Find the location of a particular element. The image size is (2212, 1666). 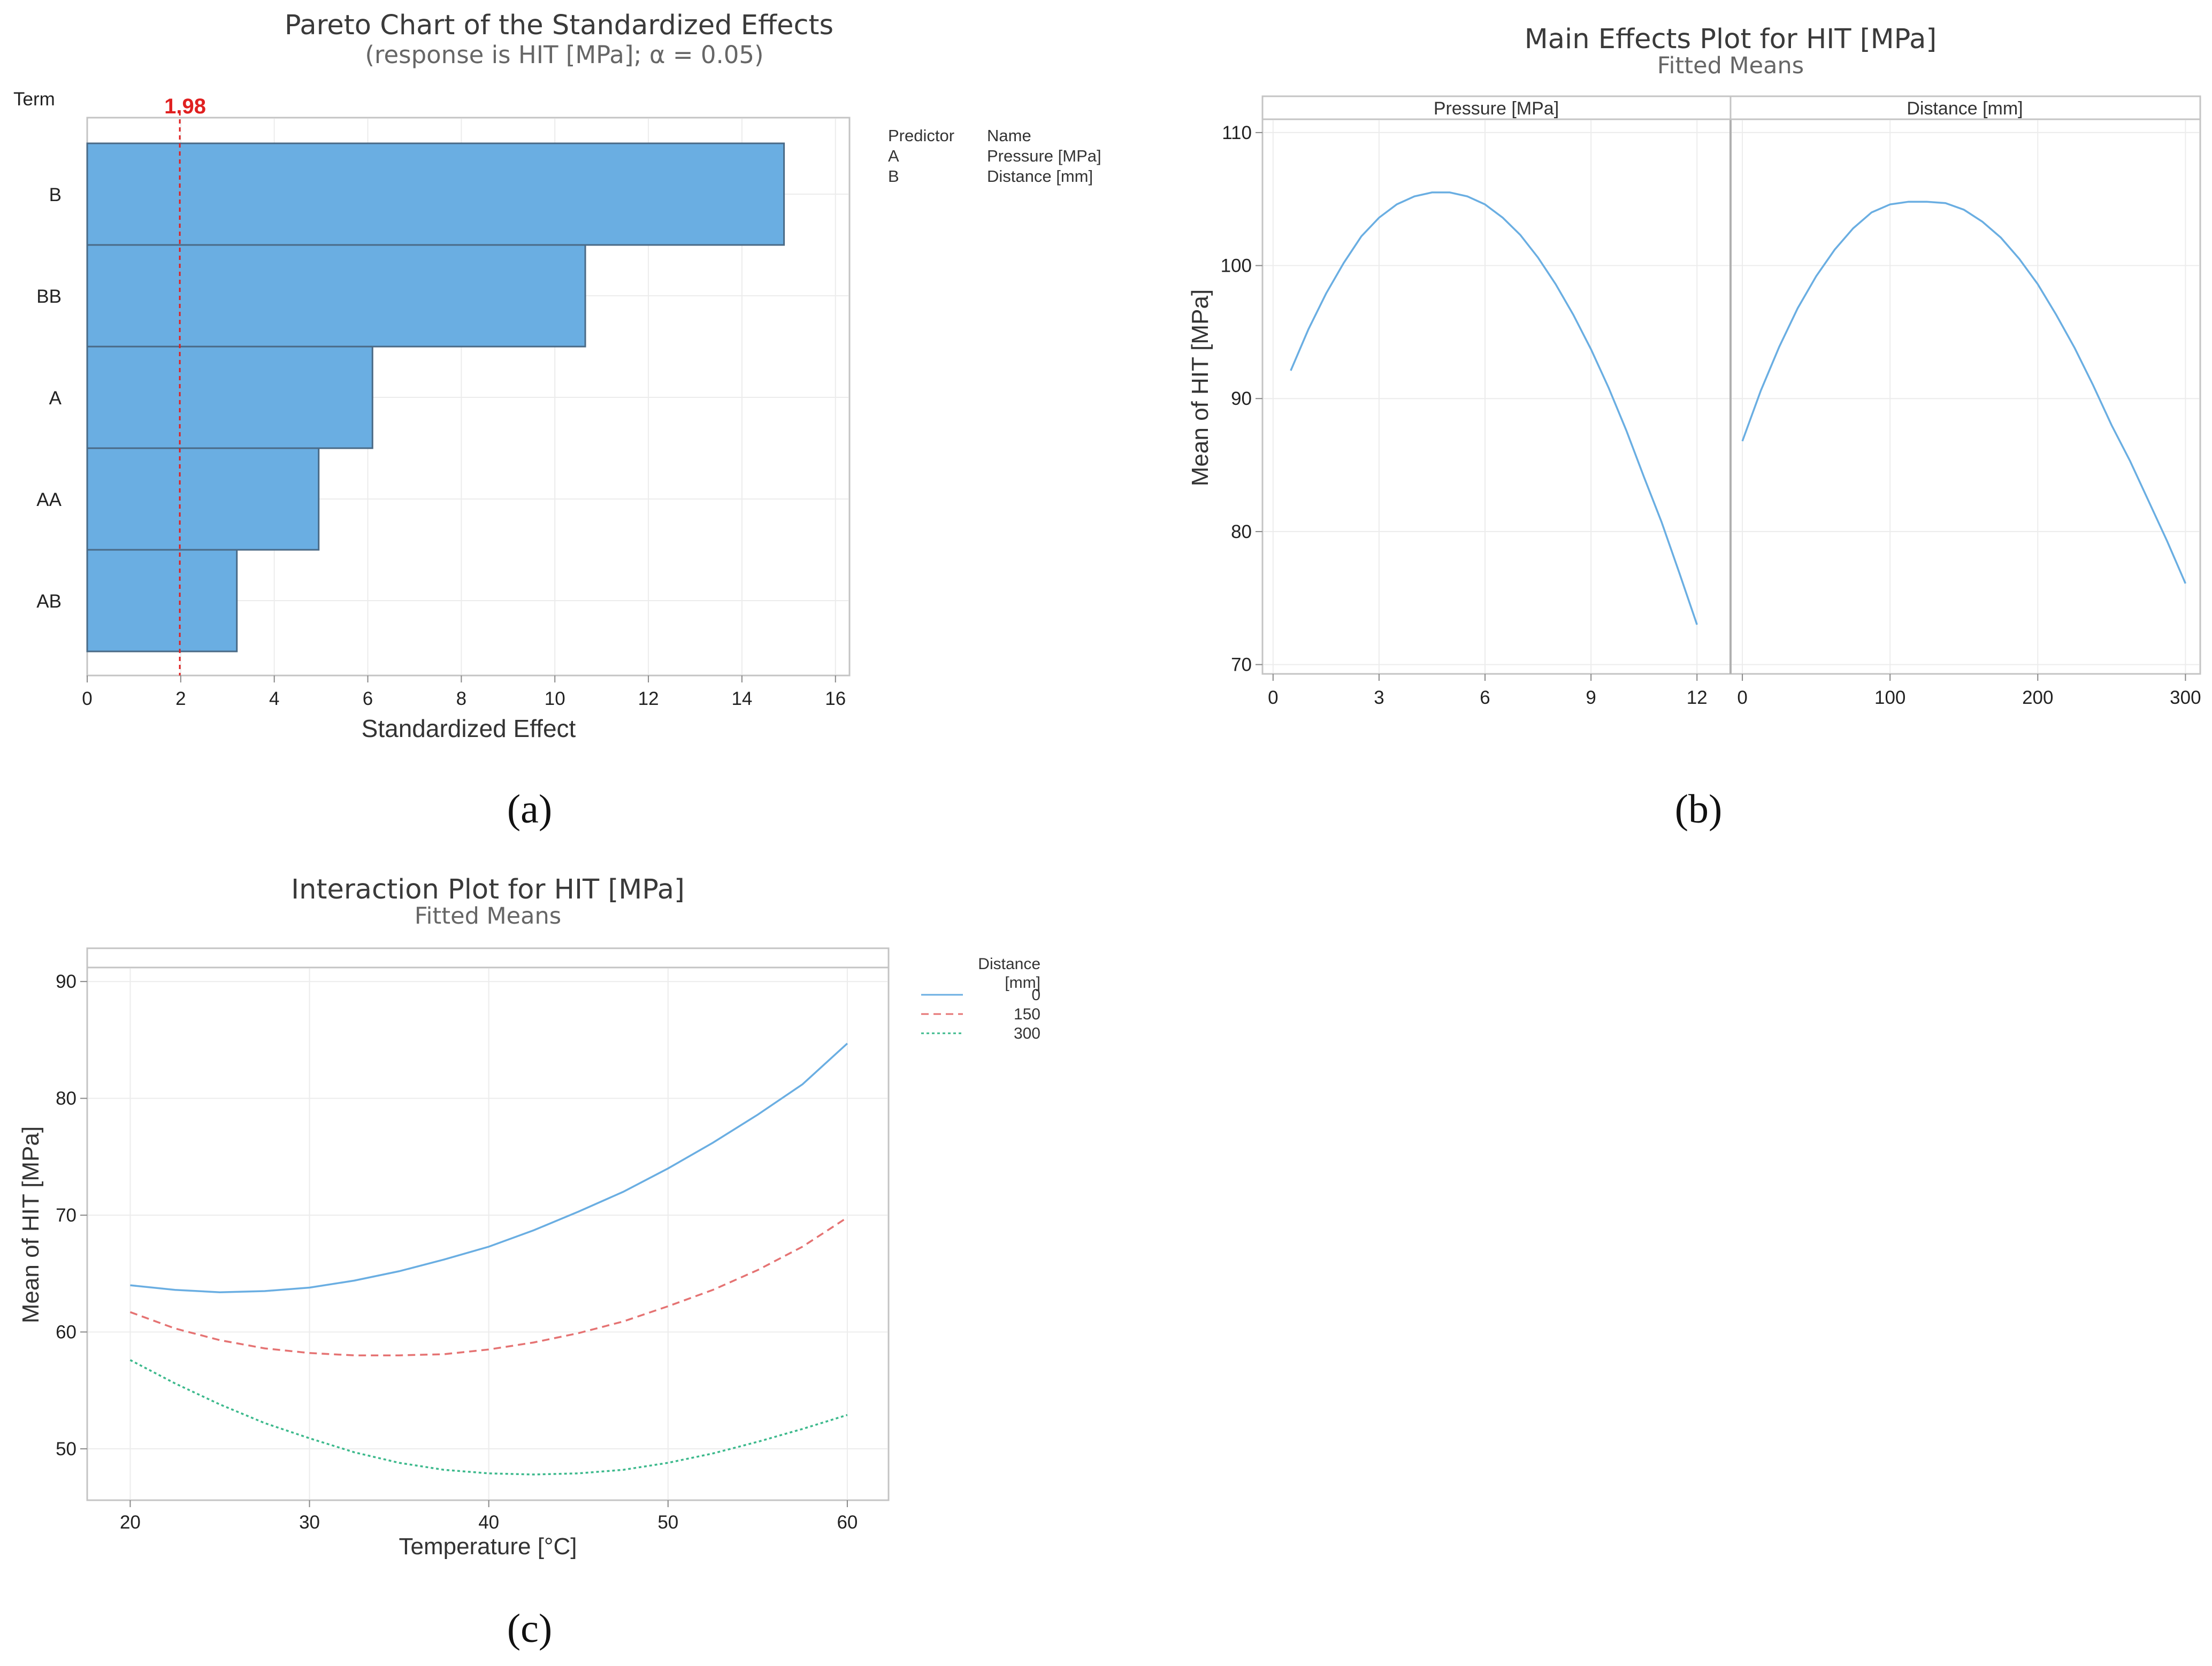

pareto-legend-name-b: Distance [mm] is located at coordinates (1040, 177).